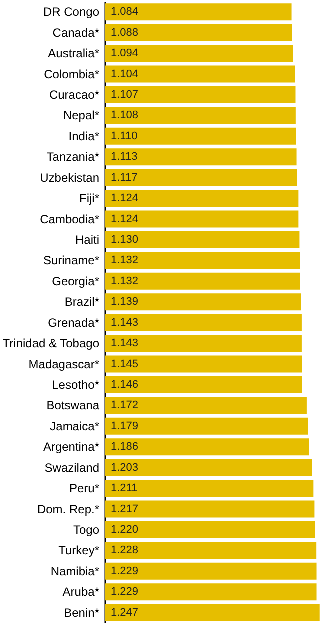 The width and height of the screenshot is (331, 625). What do you see at coordinates (124, 136) in the screenshot?
I see `data-label: 1.110` at bounding box center [124, 136].